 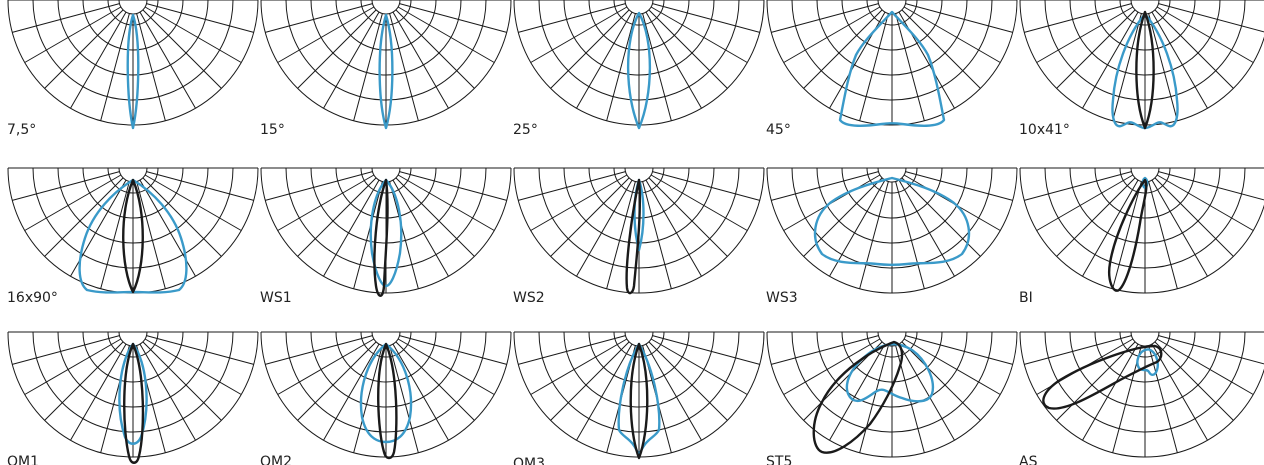 I want to click on polar-panel-16x90: 16x90°, so click(x=133, y=236).